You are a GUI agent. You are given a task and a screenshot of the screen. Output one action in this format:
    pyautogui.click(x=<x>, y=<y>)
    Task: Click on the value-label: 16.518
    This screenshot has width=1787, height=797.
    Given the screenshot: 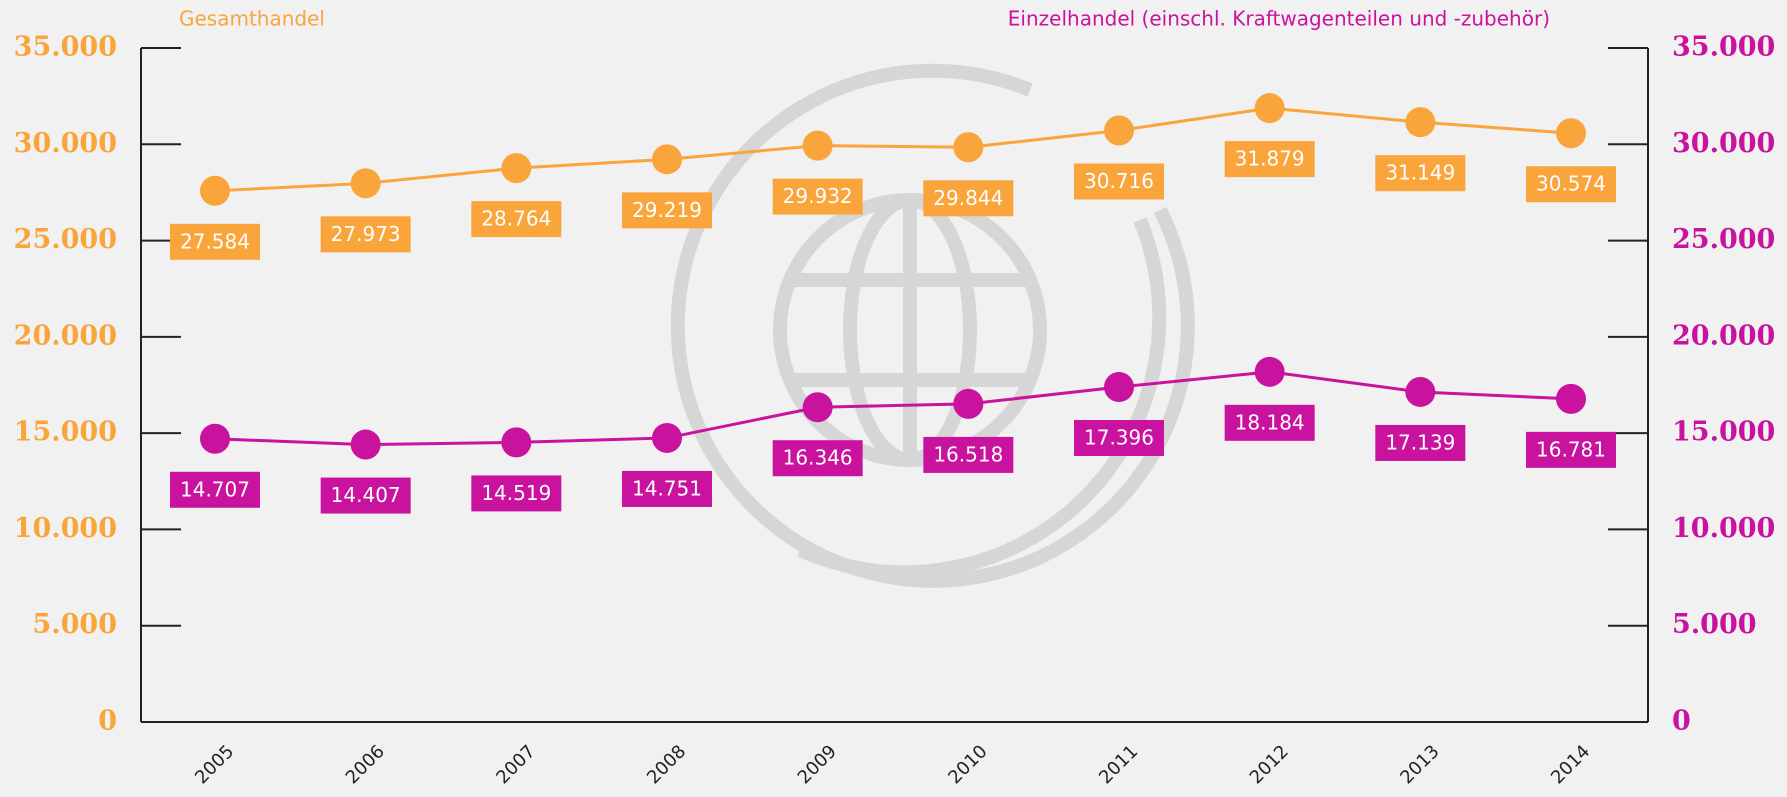 What is the action you would take?
    pyautogui.click(x=968, y=454)
    